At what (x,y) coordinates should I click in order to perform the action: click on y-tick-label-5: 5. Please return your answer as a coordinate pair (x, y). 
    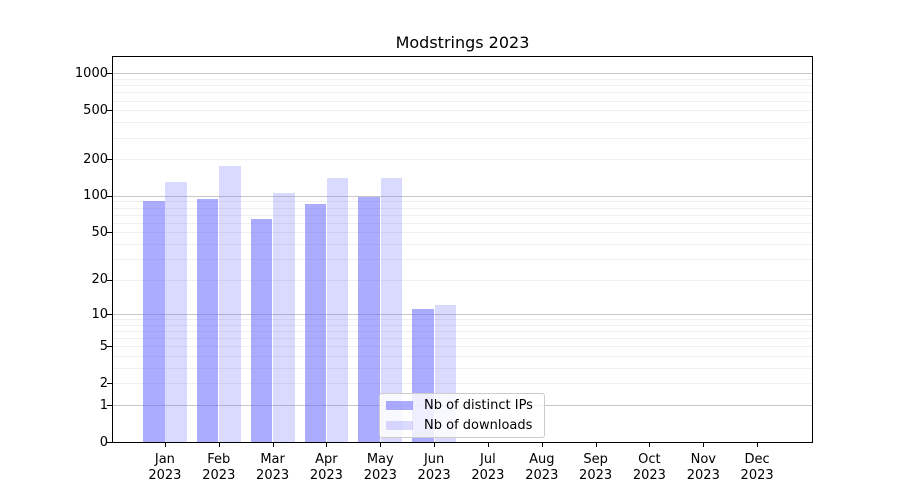
    Looking at the image, I should click on (103, 346).